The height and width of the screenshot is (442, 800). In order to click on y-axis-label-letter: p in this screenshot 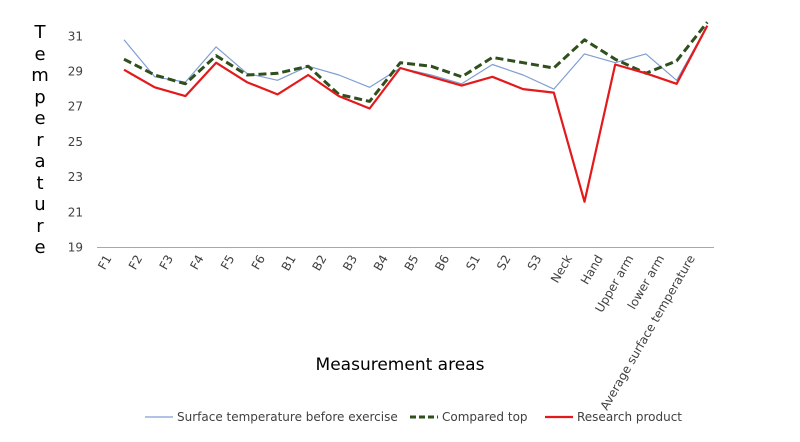, I will do `click(40, 97)`.